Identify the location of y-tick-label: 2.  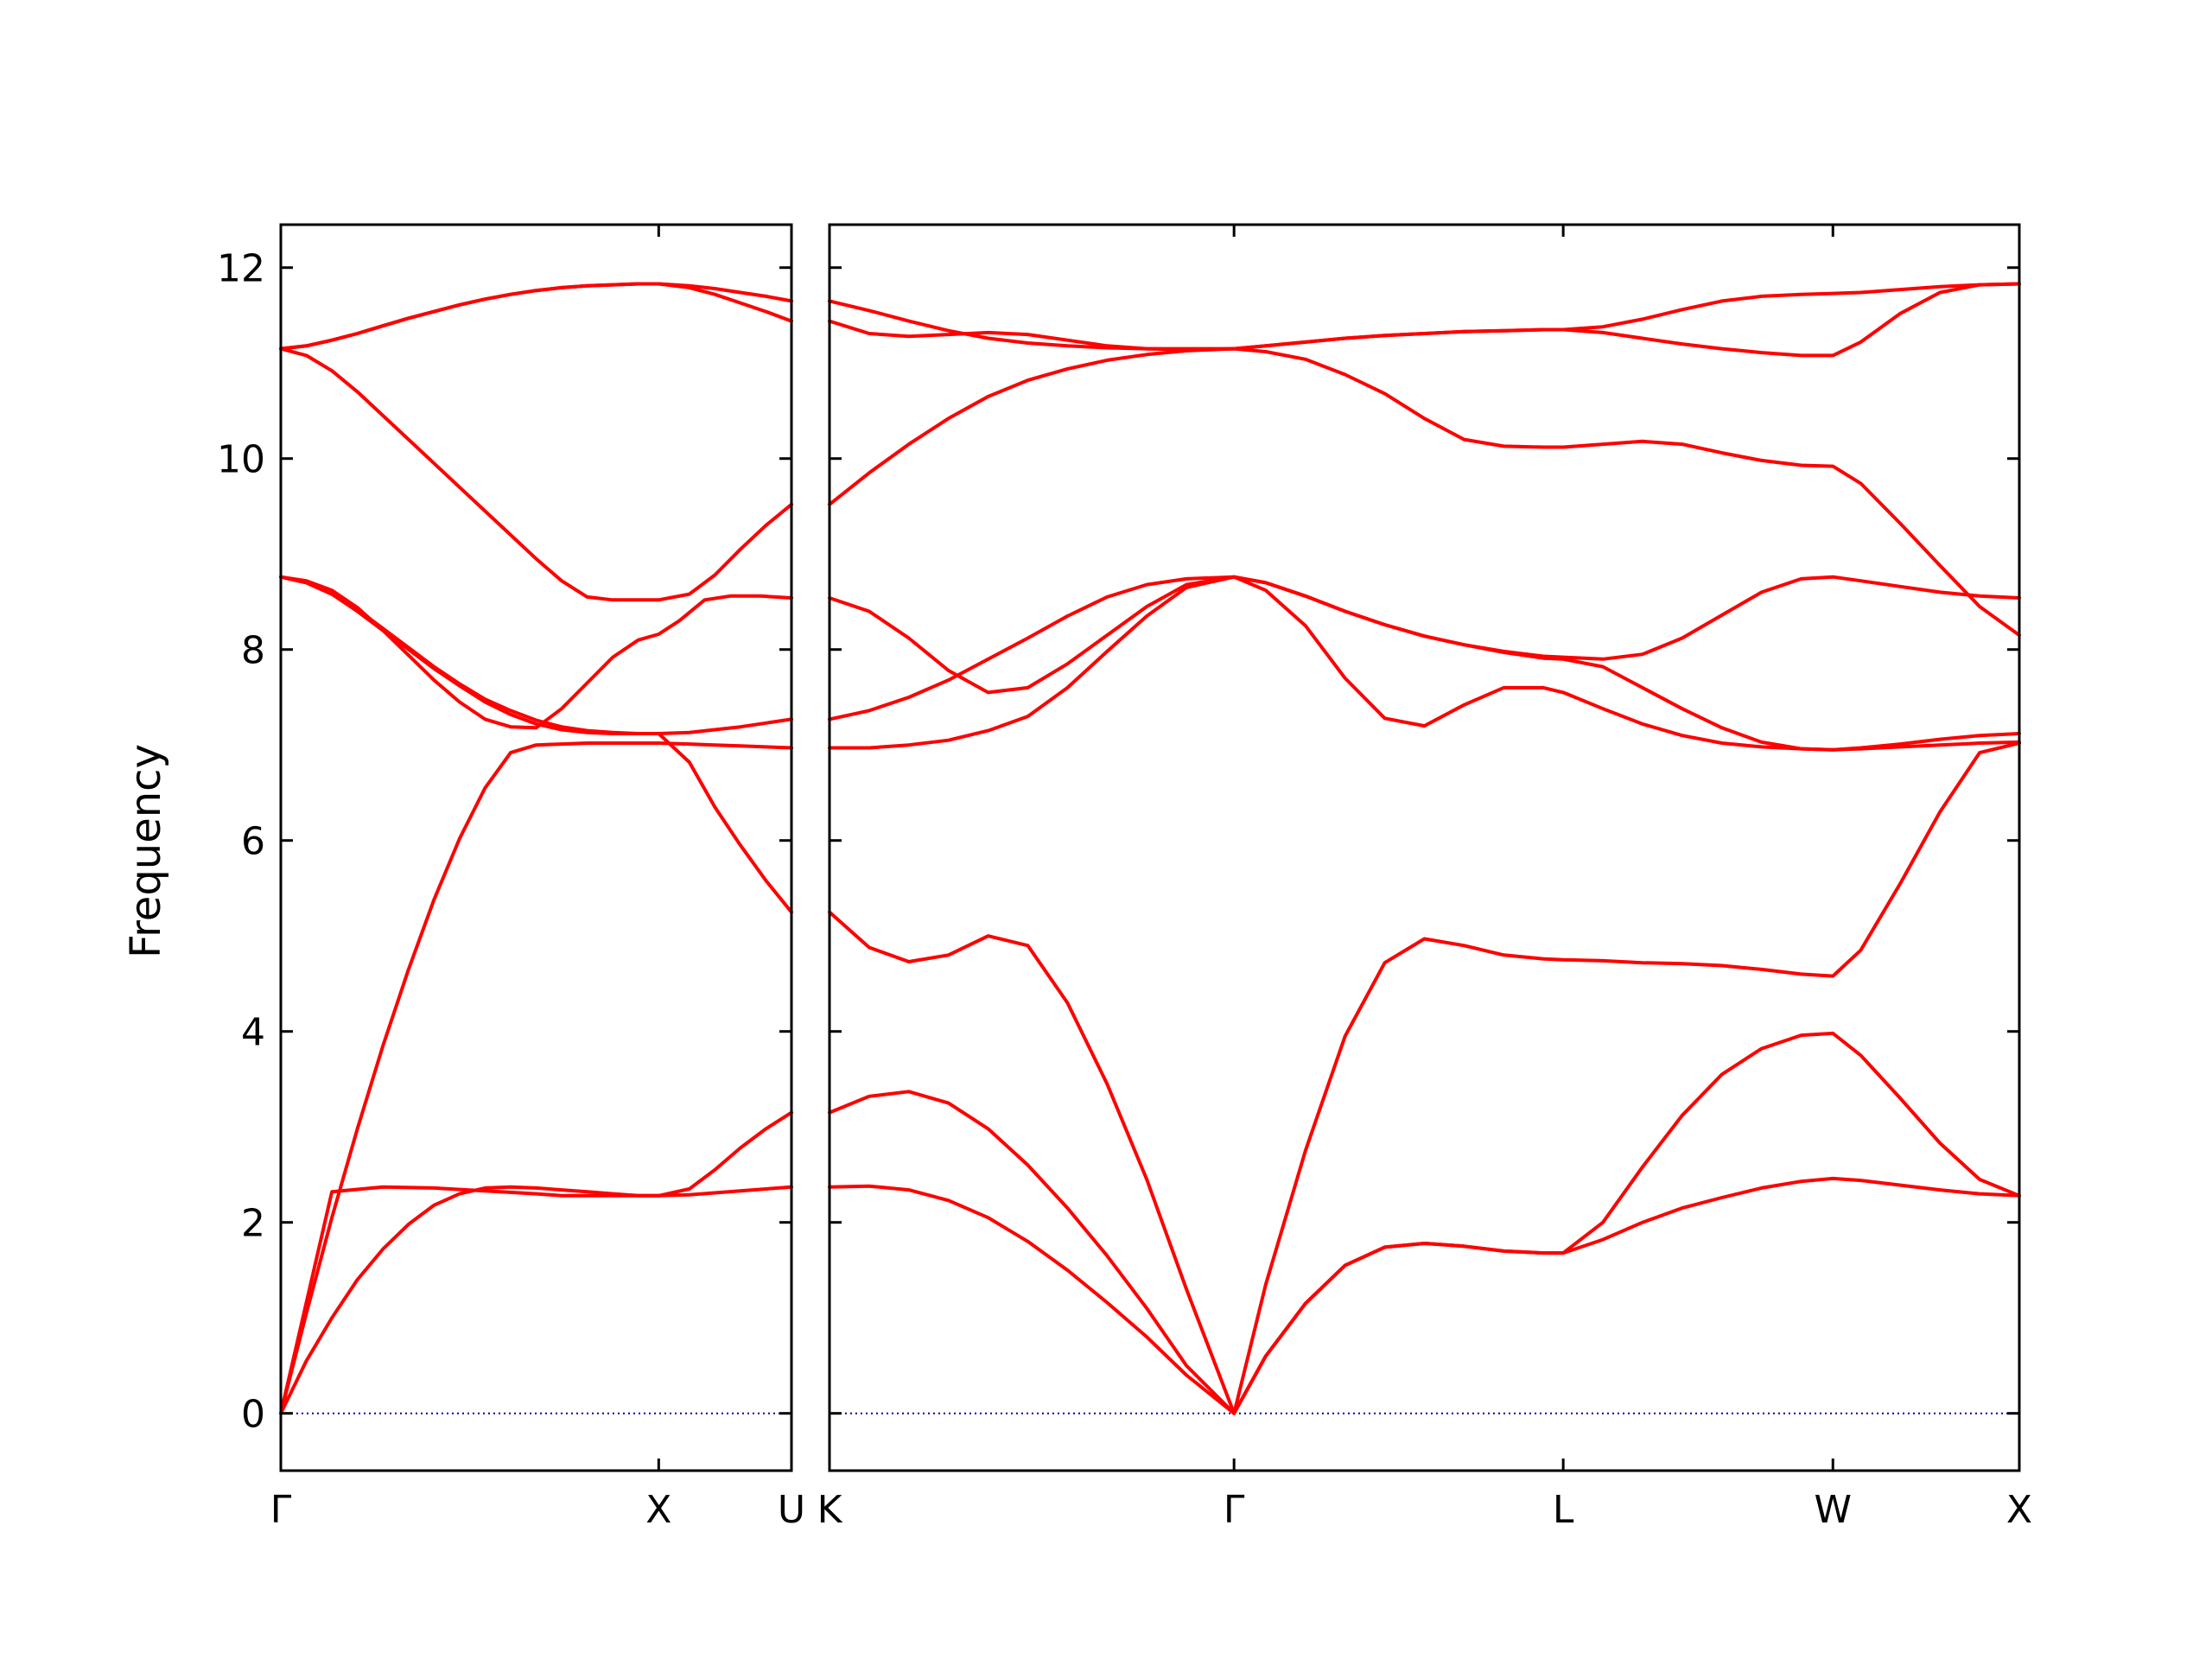
(253, 1224).